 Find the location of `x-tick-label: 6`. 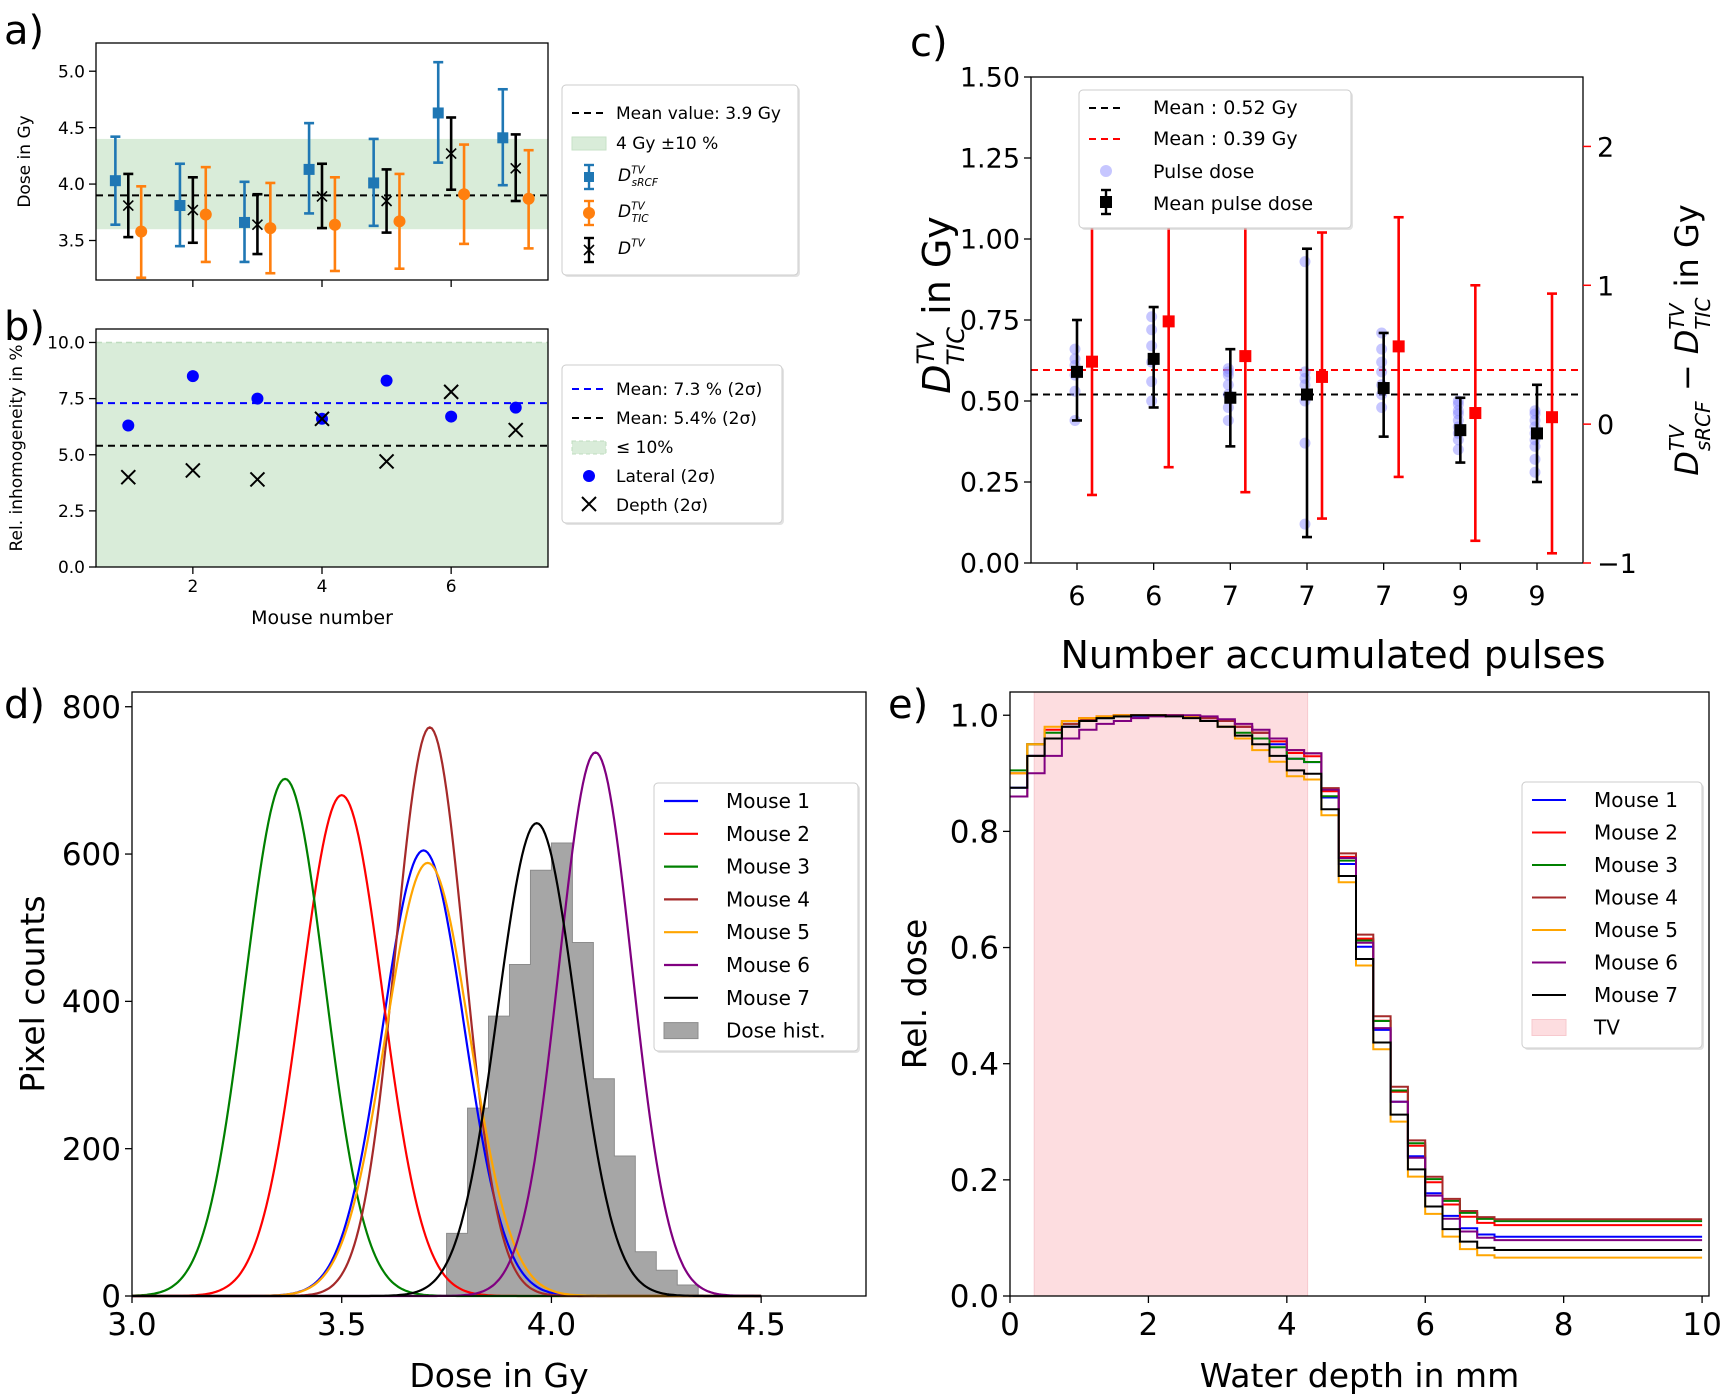

x-tick-label: 6 is located at coordinates (1425, 1325).